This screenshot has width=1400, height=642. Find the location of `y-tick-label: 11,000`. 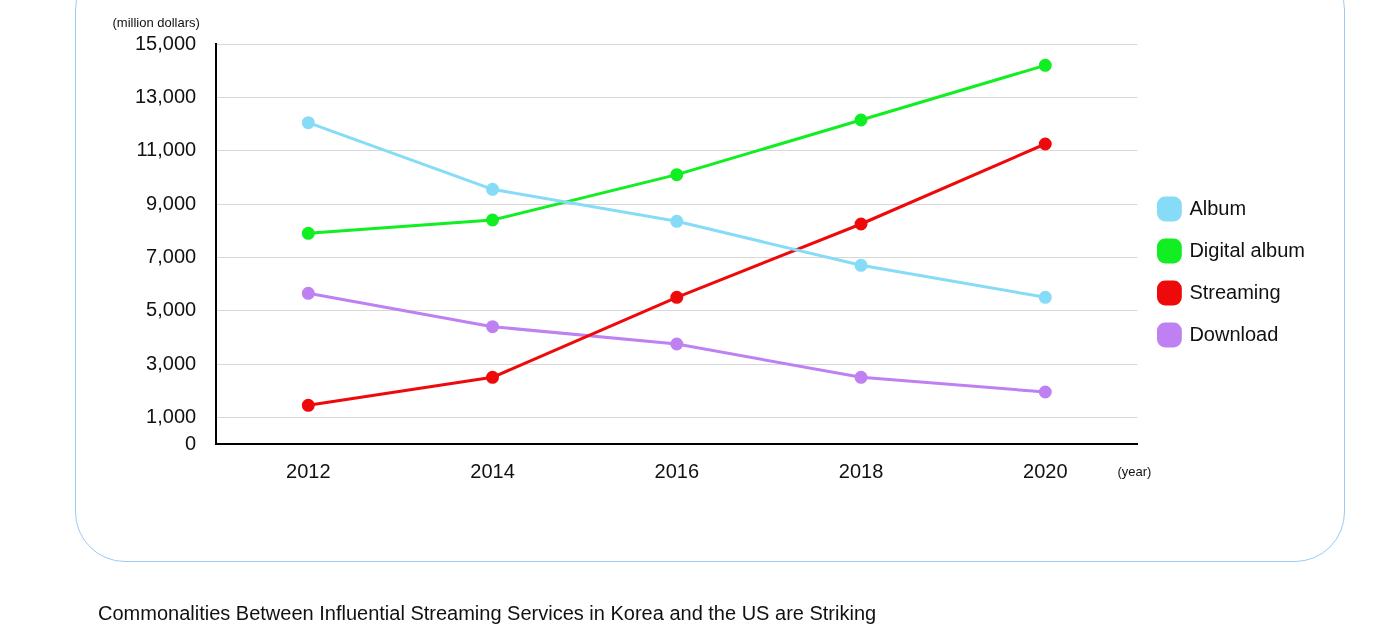

y-tick-label: 11,000 is located at coordinates (166, 149).